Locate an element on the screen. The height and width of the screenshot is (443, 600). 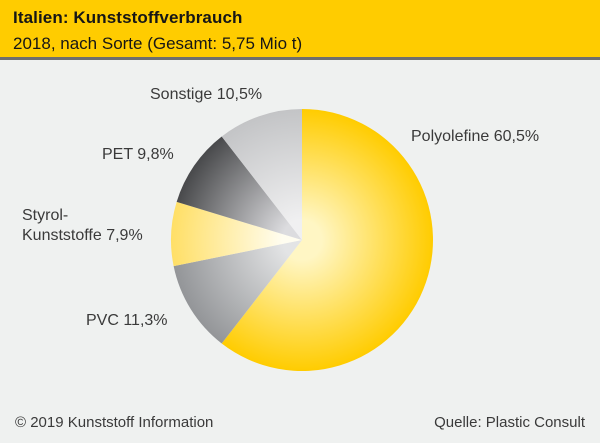
chart-title: Italien: Kunststoffverbrauch is located at coordinates (128, 17).